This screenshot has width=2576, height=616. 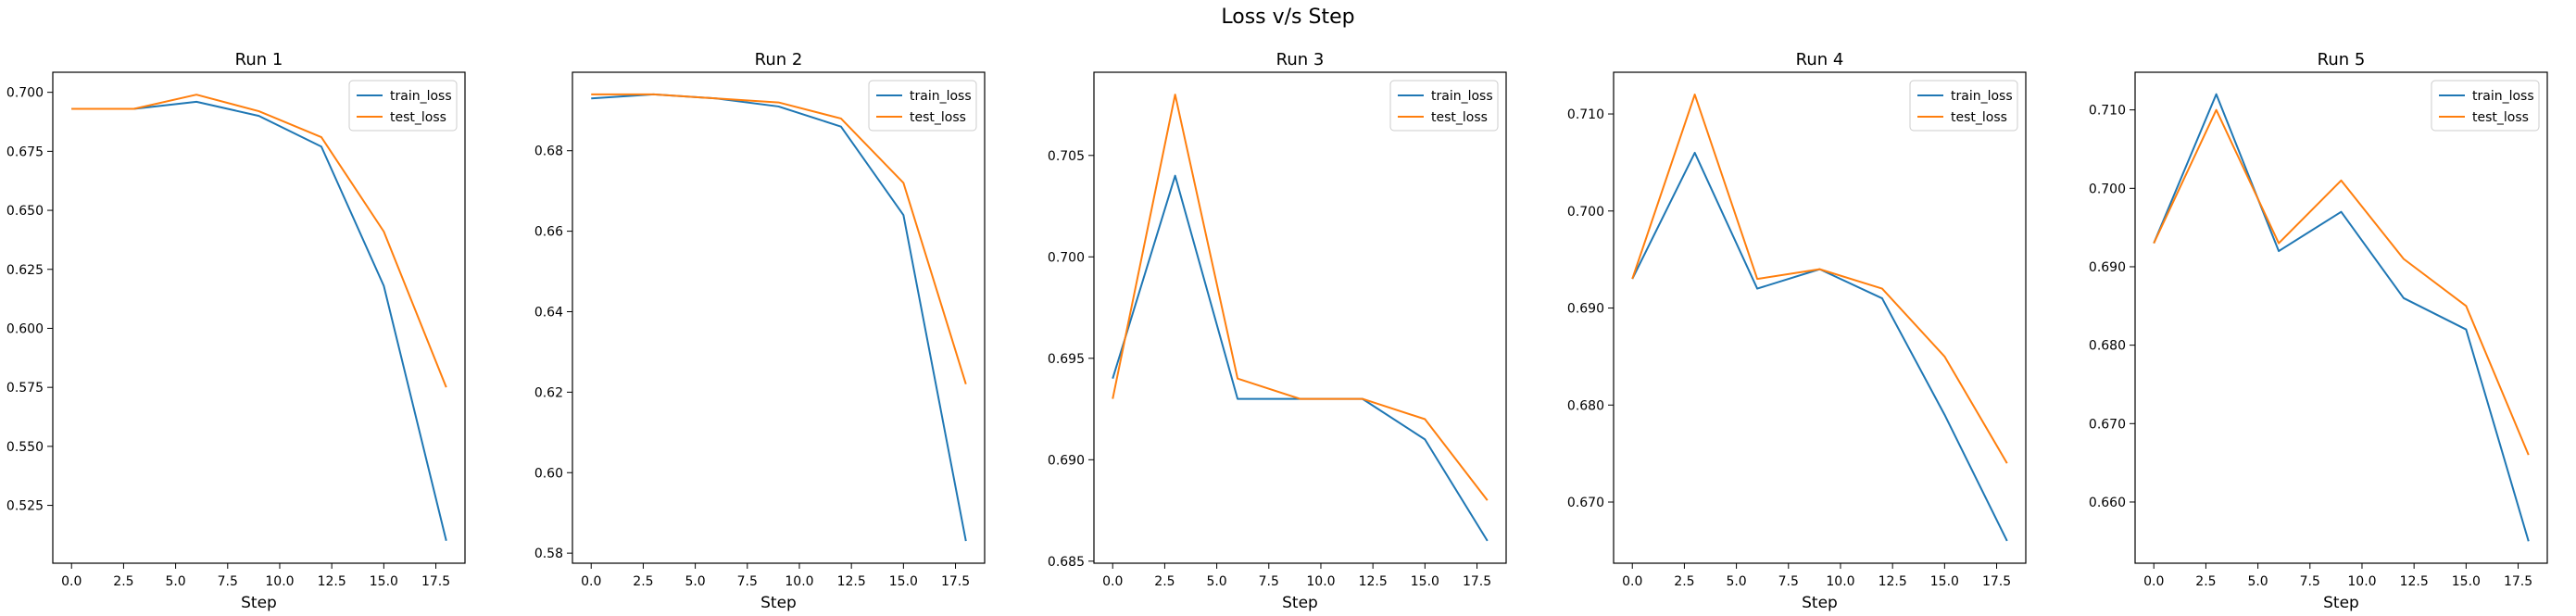 What do you see at coordinates (548, 312) in the screenshot?
I see `y-tick-label: 0.64` at bounding box center [548, 312].